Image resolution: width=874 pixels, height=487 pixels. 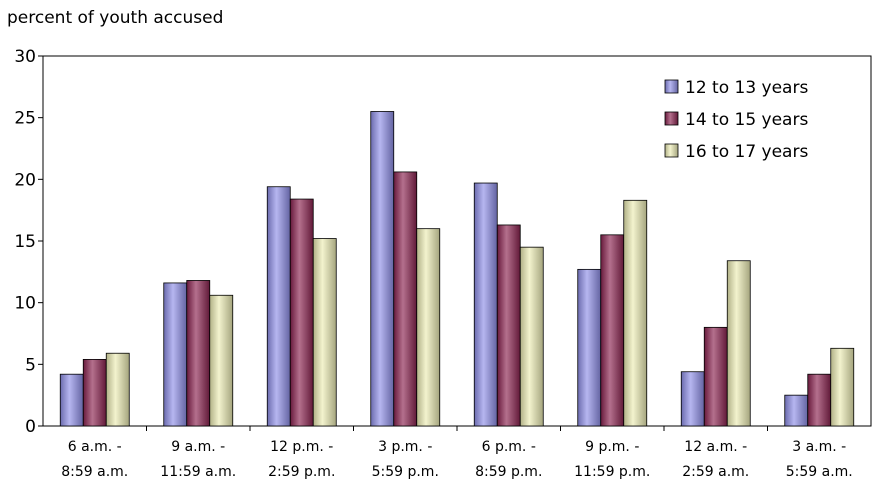 I want to click on x-tick-label: 11:59 p.m., so click(x=612, y=472).